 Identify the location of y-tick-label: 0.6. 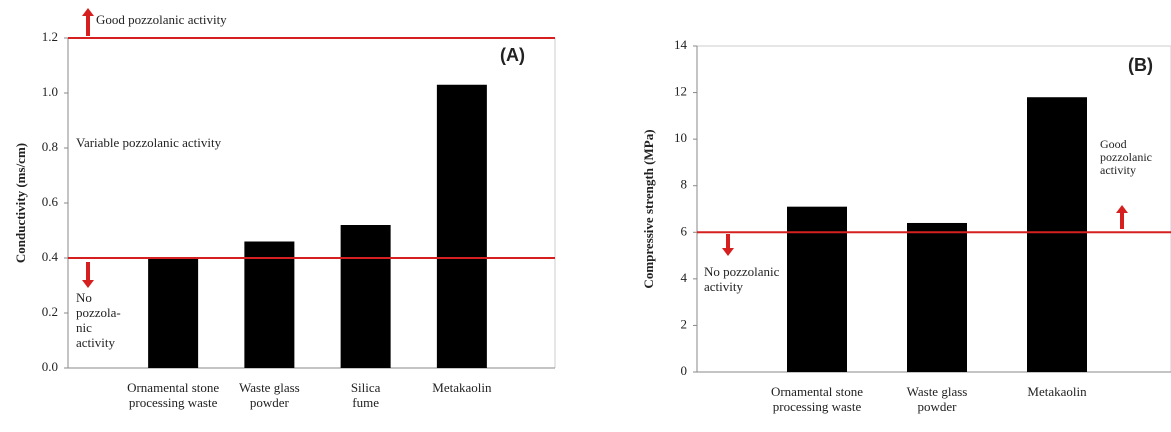
(50, 201).